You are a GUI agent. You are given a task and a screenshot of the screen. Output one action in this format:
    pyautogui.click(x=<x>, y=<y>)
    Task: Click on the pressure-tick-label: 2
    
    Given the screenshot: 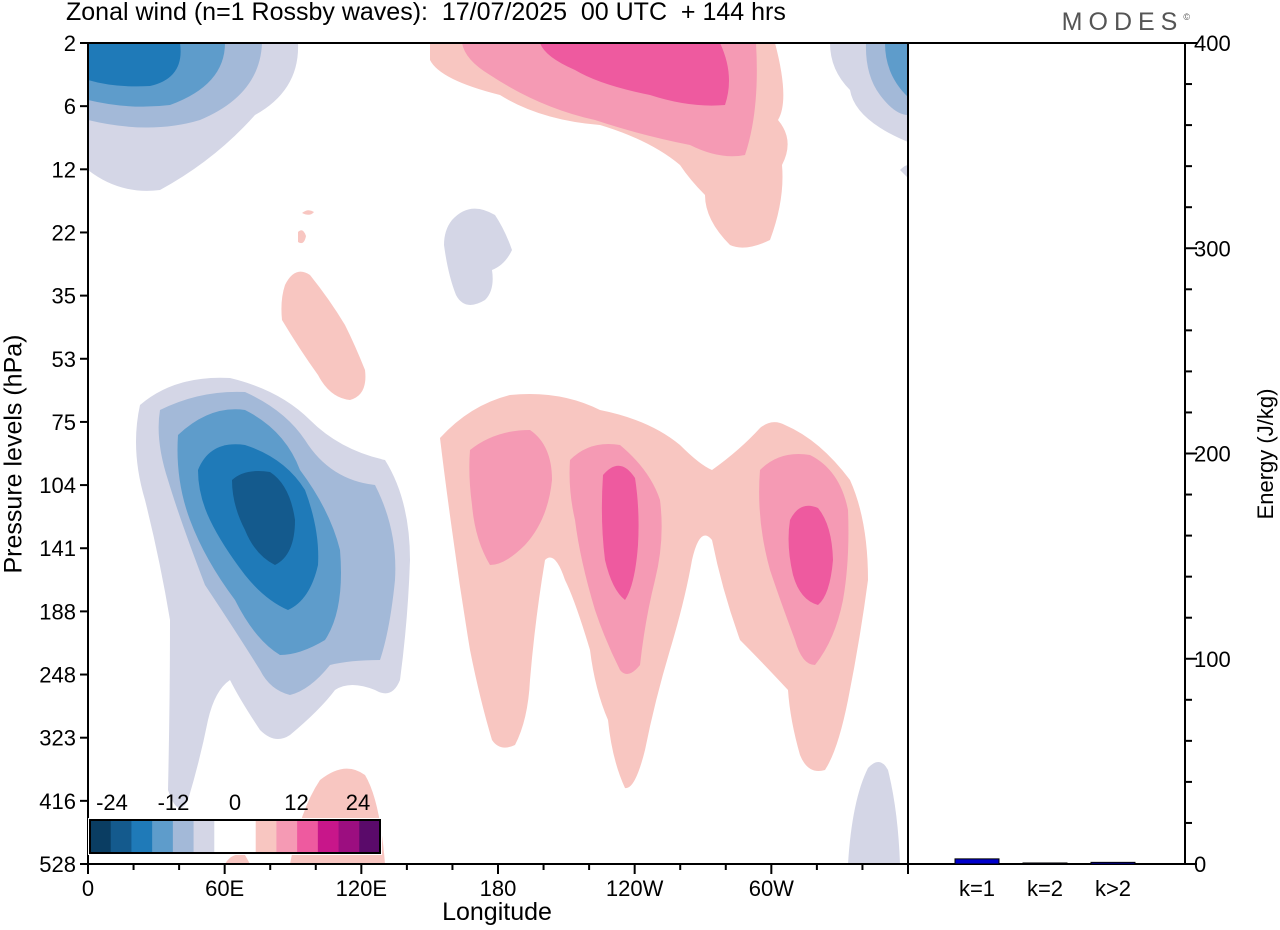 What is the action you would take?
    pyautogui.click(x=70, y=43)
    